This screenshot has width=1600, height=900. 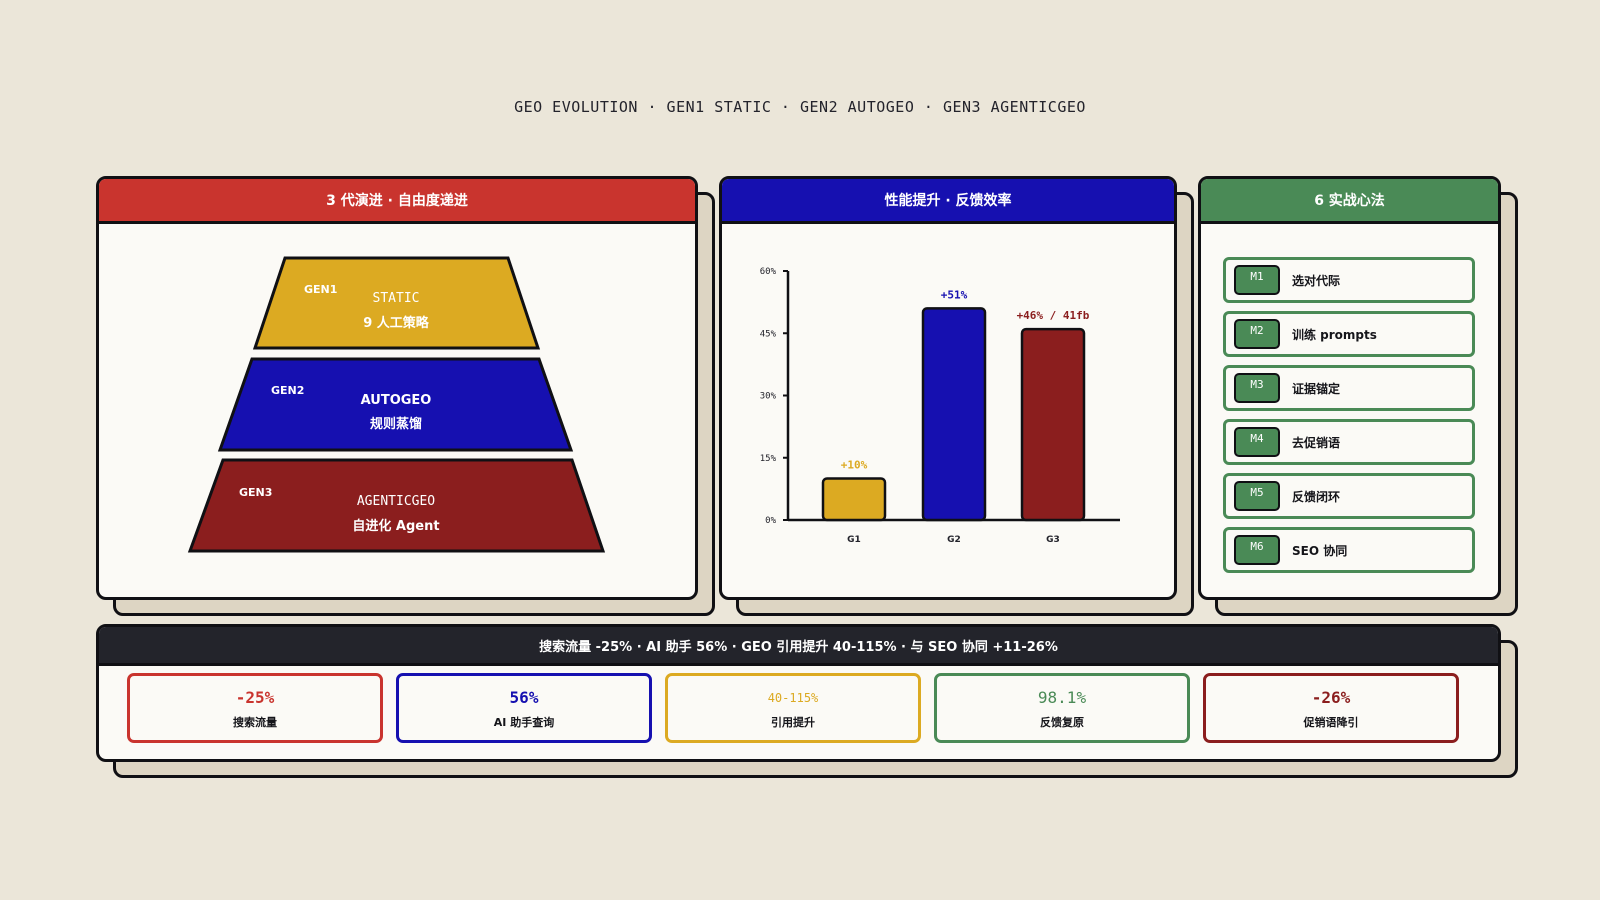 I want to click on y-tick-label: 30%, so click(x=768, y=397).